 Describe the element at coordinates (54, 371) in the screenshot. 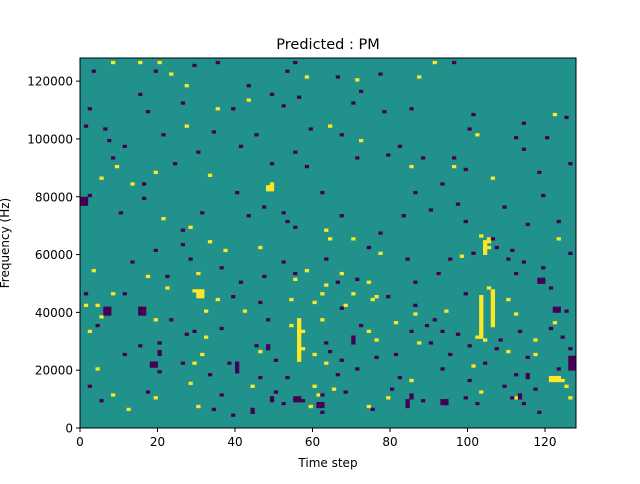

I see `y-tick-label: 20000` at that location.